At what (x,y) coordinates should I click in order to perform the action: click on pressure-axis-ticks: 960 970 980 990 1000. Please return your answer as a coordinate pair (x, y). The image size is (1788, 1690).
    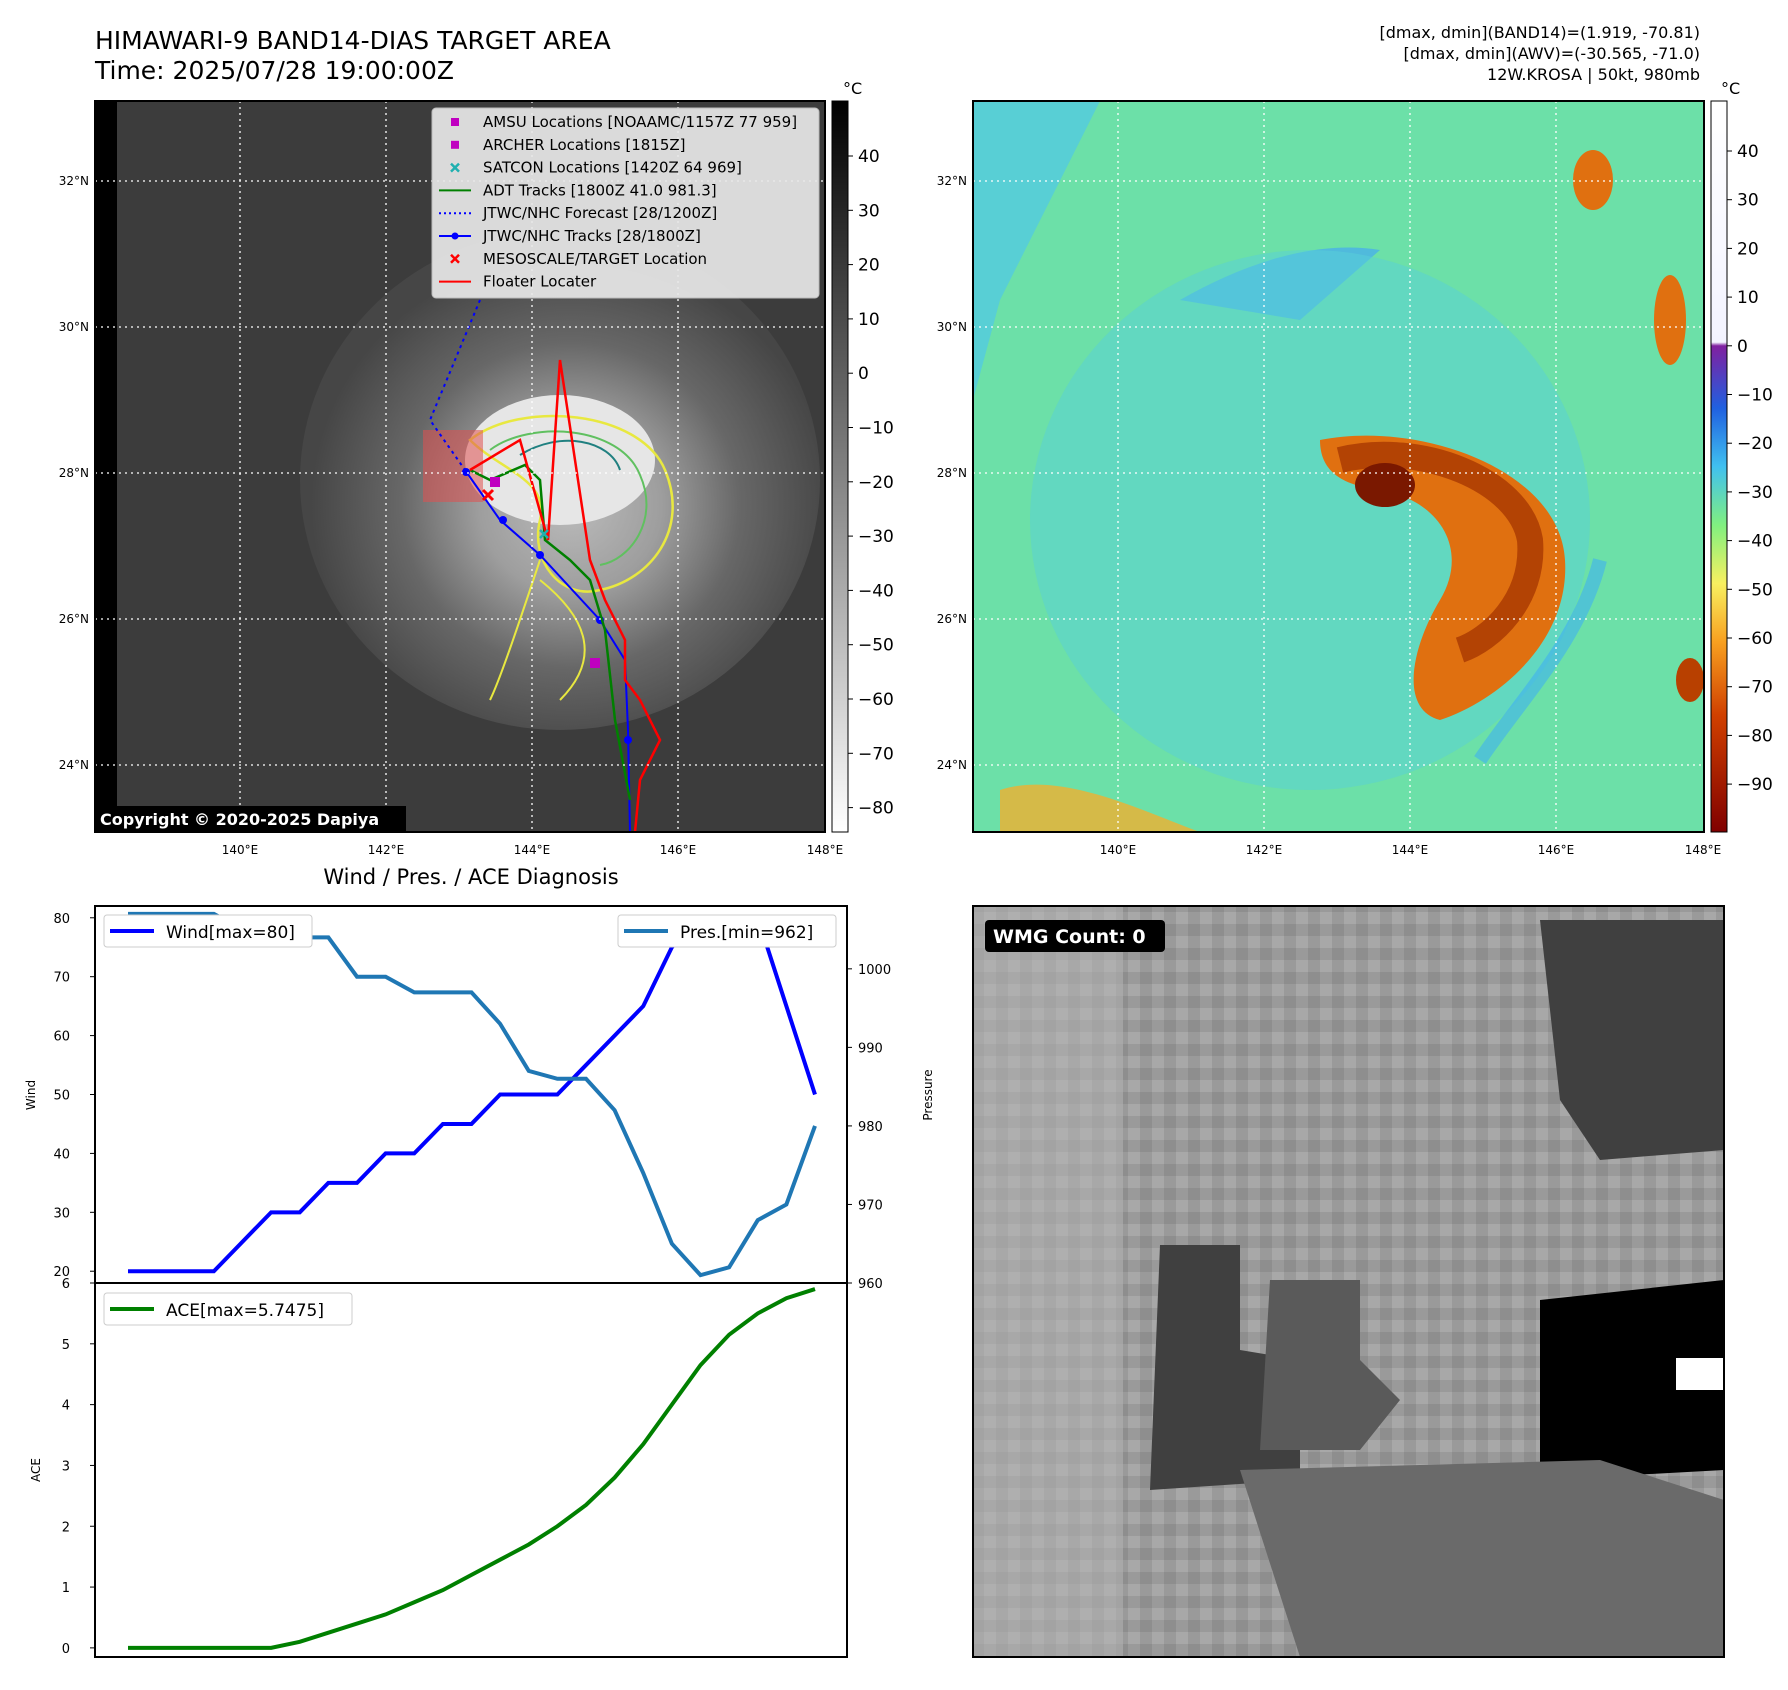
    Looking at the image, I should click on (869, 1127).